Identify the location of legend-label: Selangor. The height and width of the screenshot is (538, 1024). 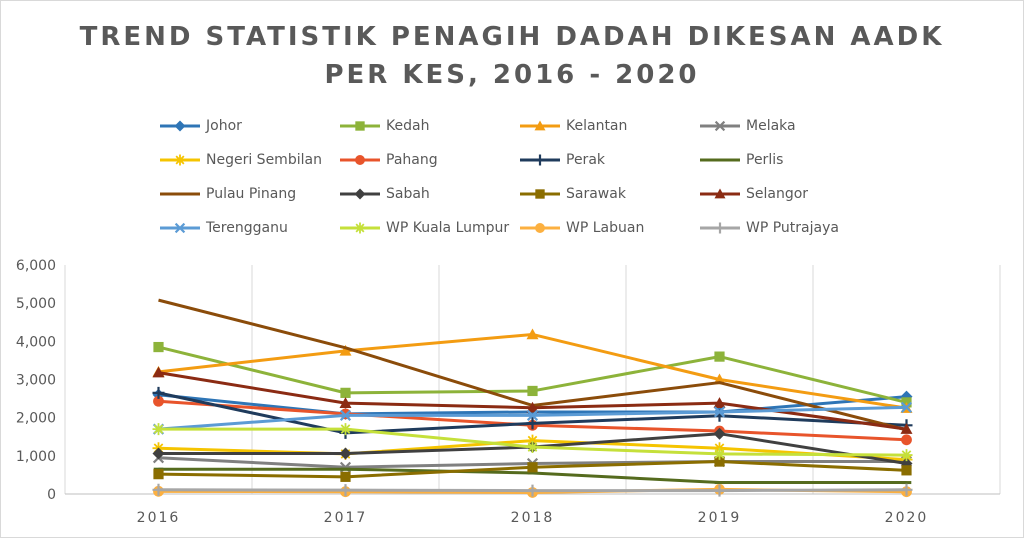
(777, 194).